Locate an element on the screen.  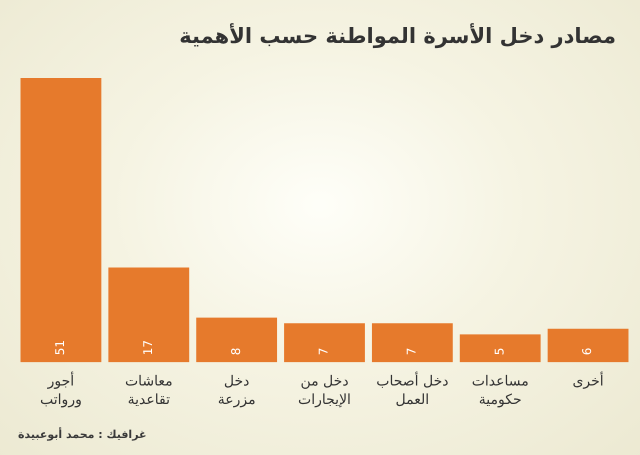
data-label: 17 is located at coordinates (147, 348).